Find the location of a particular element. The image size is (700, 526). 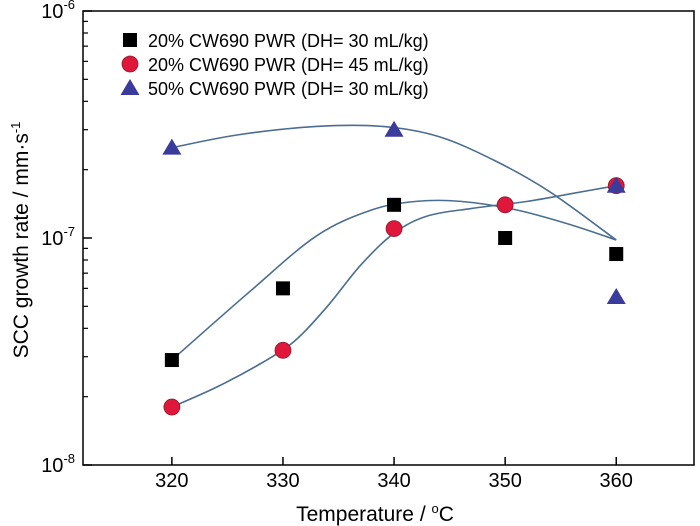

x-axis-title: Temperature / oC is located at coordinates (375, 513).